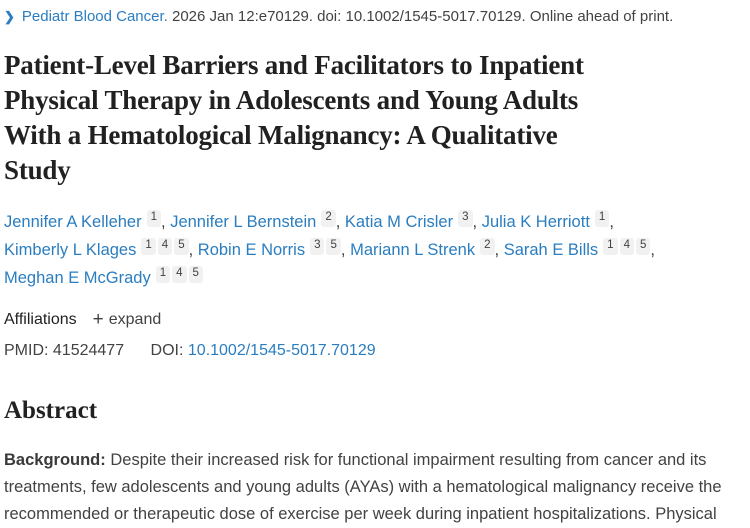  What do you see at coordinates (88, 350) in the screenshot?
I see `pmid-value: 41524477` at bounding box center [88, 350].